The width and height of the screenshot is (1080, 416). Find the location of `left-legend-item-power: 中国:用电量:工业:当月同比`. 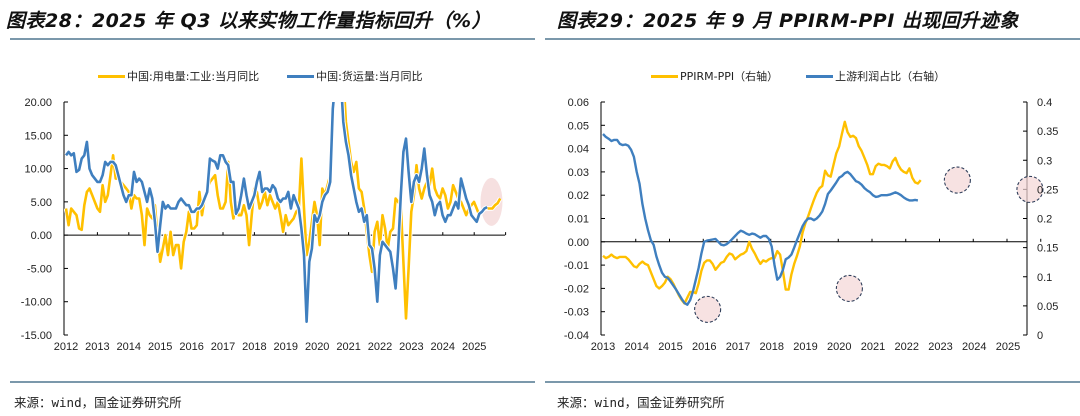

left-legend-item-power: 中国:用电量:工业:当月同比 is located at coordinates (178, 76).